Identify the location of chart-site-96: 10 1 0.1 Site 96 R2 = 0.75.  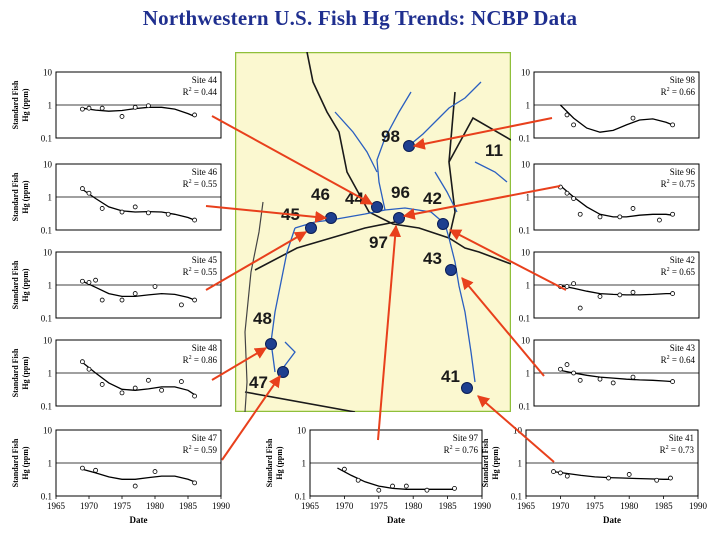
(603, 198).